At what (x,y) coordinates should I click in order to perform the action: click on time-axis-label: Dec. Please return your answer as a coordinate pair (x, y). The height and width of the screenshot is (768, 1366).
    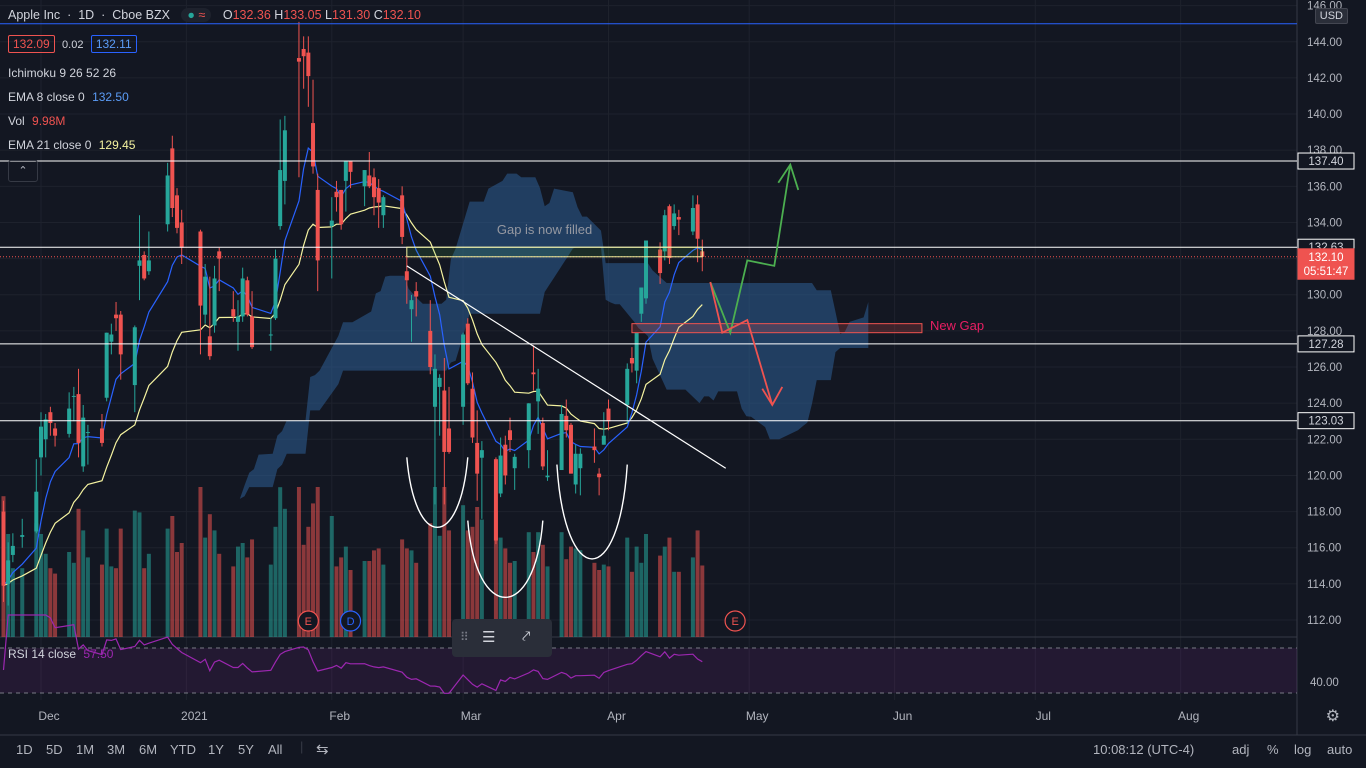
    Looking at the image, I should click on (48, 716).